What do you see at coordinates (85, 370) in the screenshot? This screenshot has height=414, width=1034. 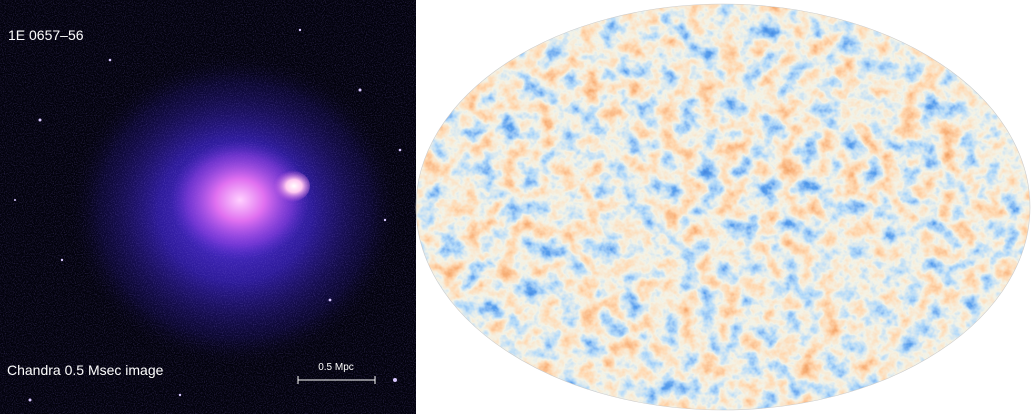 I see `image-caption: Chandra 0.5 Msec image` at bounding box center [85, 370].